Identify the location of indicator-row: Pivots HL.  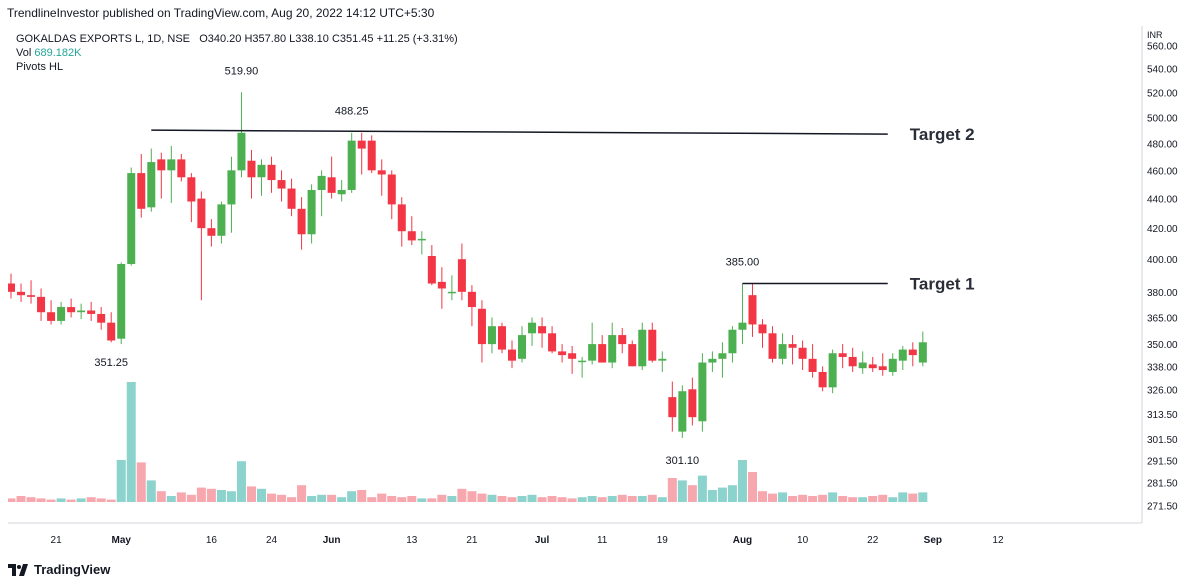
(237, 67).